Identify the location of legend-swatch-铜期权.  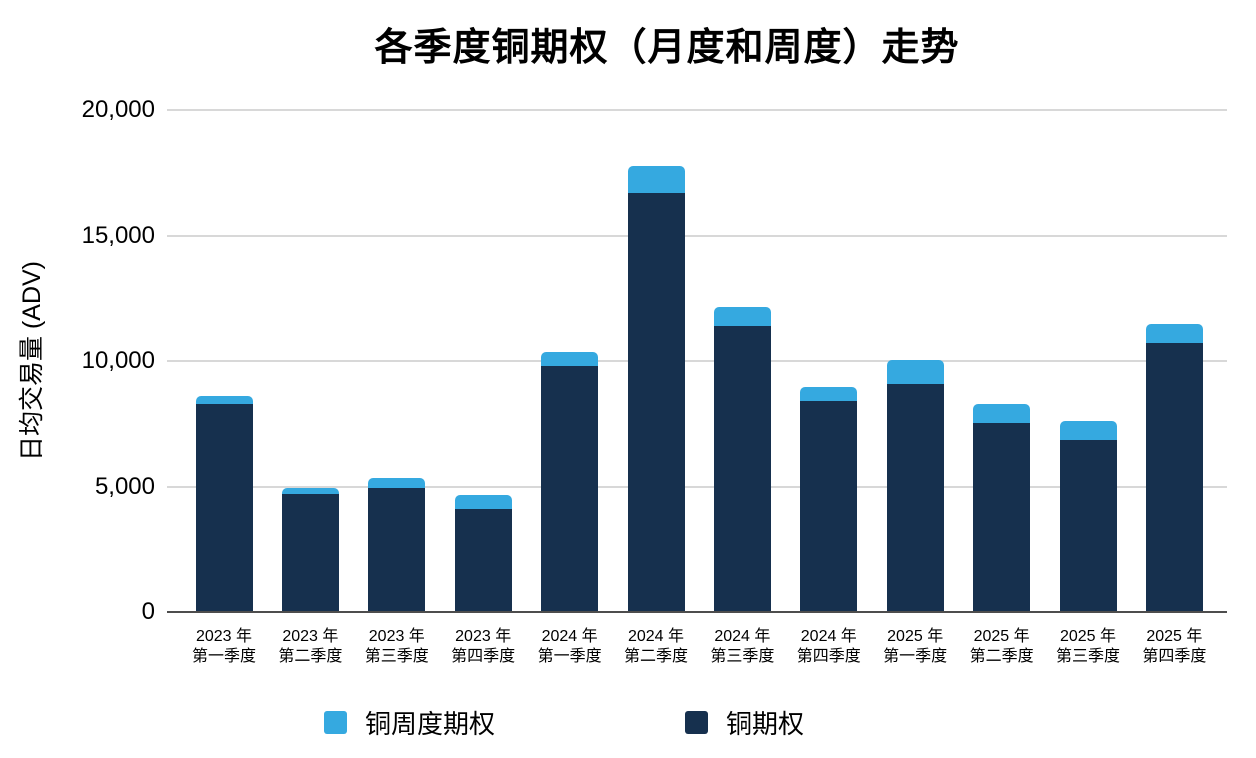
(696, 722).